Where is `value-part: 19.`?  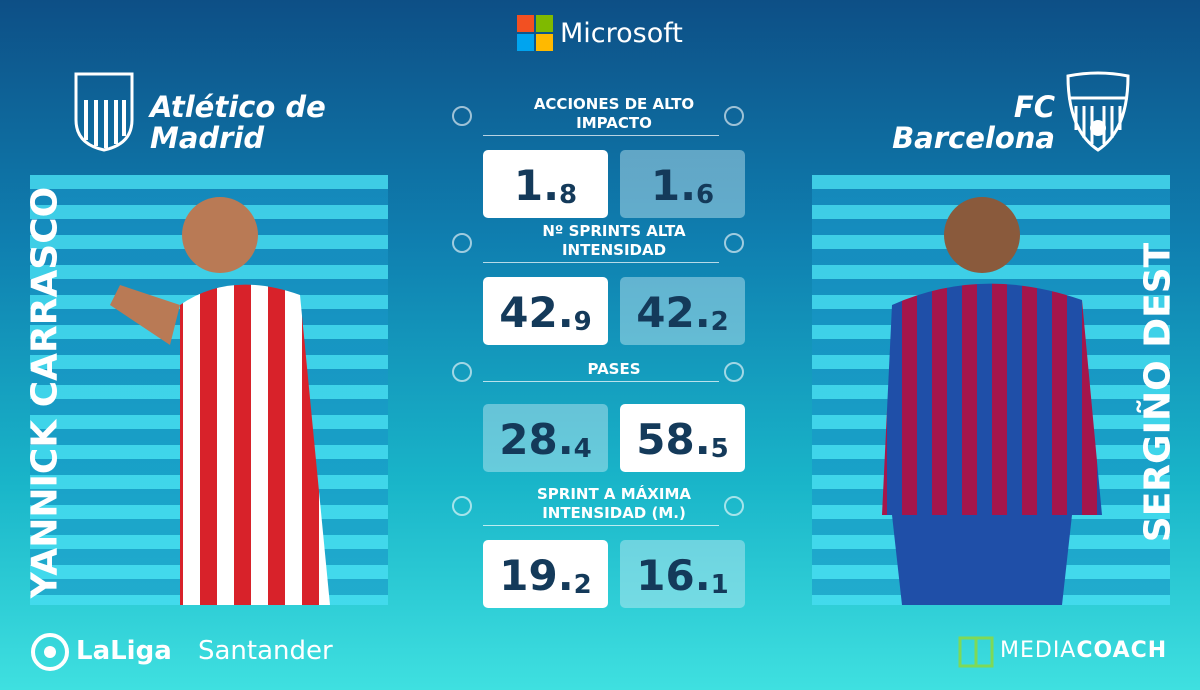 value-part: 19. is located at coordinates (536, 575).